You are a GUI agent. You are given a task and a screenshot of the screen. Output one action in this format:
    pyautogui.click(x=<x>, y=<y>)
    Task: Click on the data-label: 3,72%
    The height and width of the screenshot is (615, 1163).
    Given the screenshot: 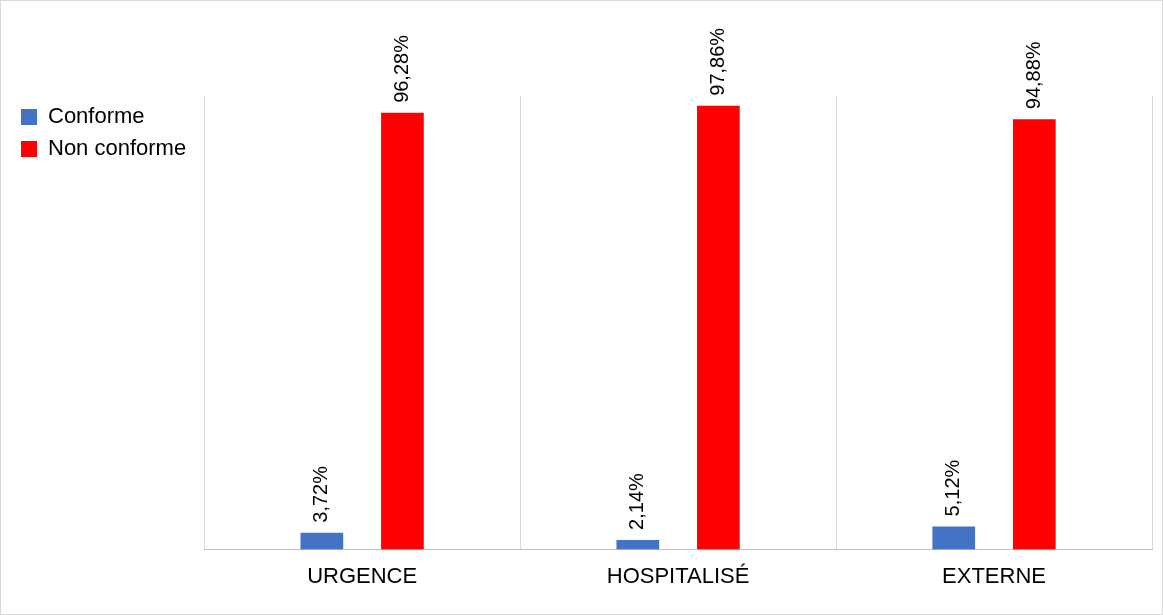 What is the action you would take?
    pyautogui.click(x=320, y=494)
    